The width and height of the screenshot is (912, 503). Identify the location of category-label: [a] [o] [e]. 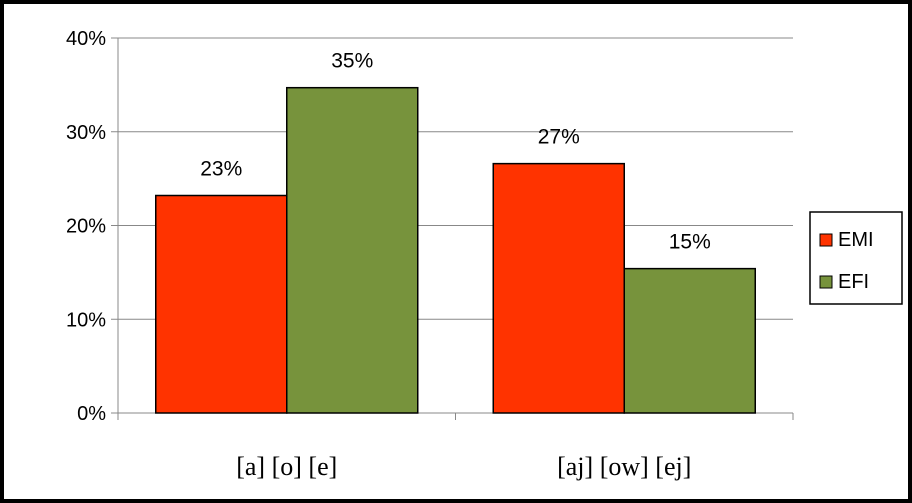
(286, 466).